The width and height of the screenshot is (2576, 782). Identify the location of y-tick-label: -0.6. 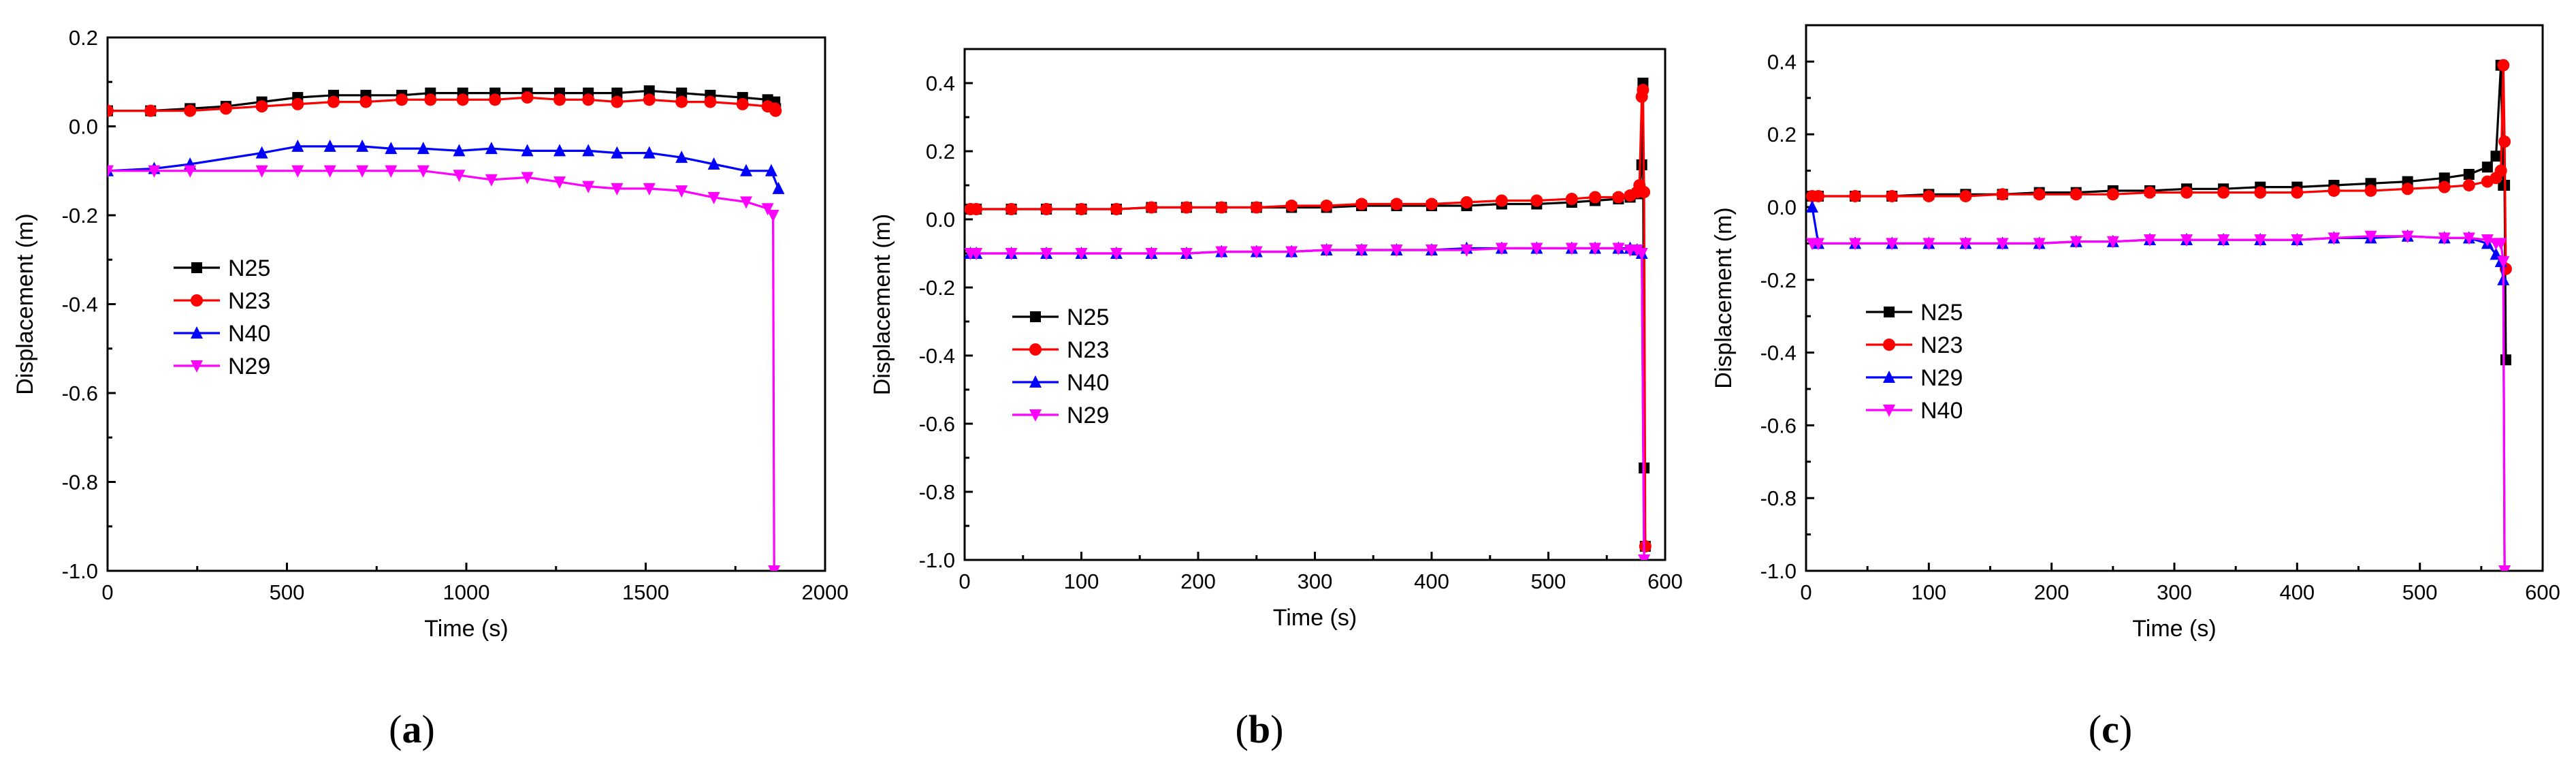
(1779, 425).